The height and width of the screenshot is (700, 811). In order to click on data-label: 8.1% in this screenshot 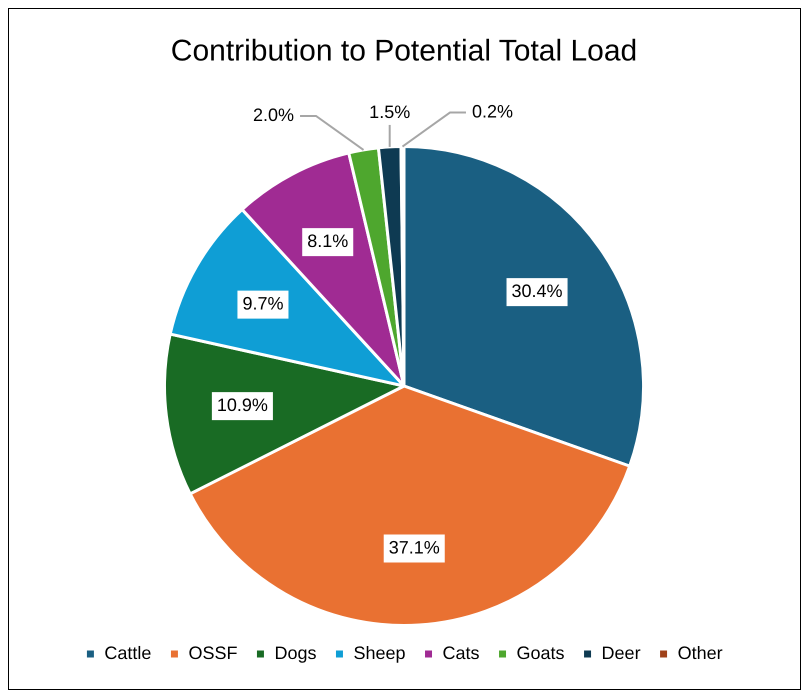, I will do `click(327, 241)`.